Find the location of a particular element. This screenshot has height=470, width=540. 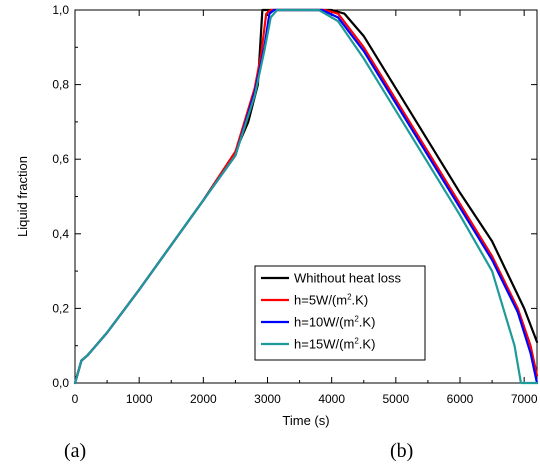

y-tick-label: 0,0 is located at coordinates (60, 383).